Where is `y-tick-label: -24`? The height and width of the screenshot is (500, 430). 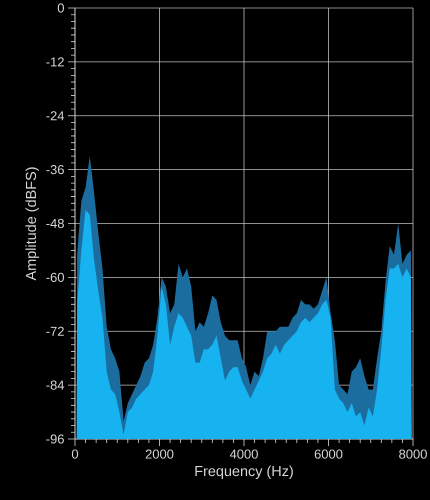
y-tick-label: -24 is located at coordinates (55, 115).